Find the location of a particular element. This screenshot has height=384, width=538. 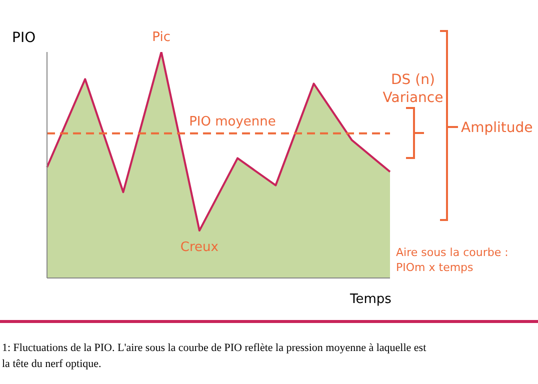

x-axis-title: Temps is located at coordinates (371, 299).